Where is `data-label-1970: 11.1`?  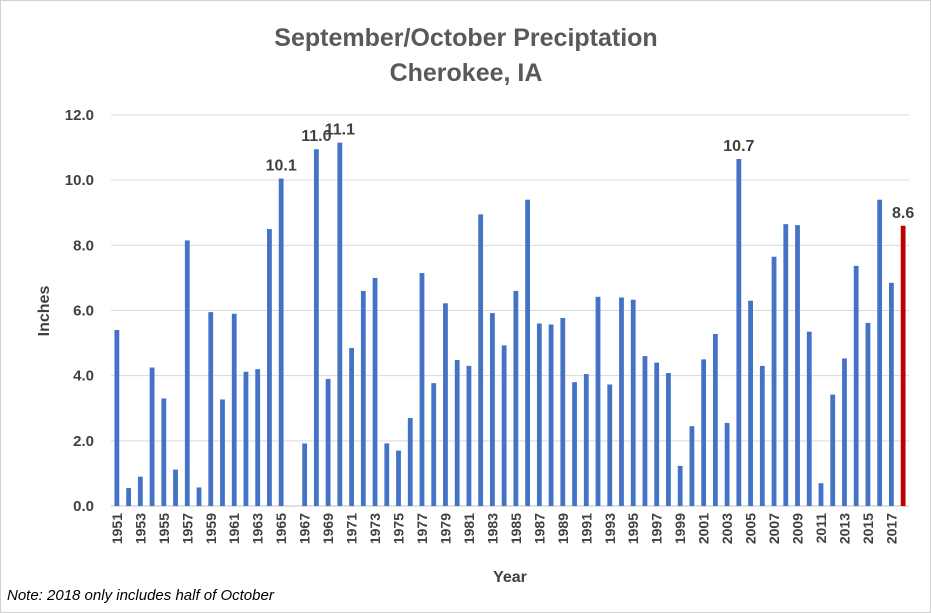
data-label-1970: 11.1 is located at coordinates (340, 130).